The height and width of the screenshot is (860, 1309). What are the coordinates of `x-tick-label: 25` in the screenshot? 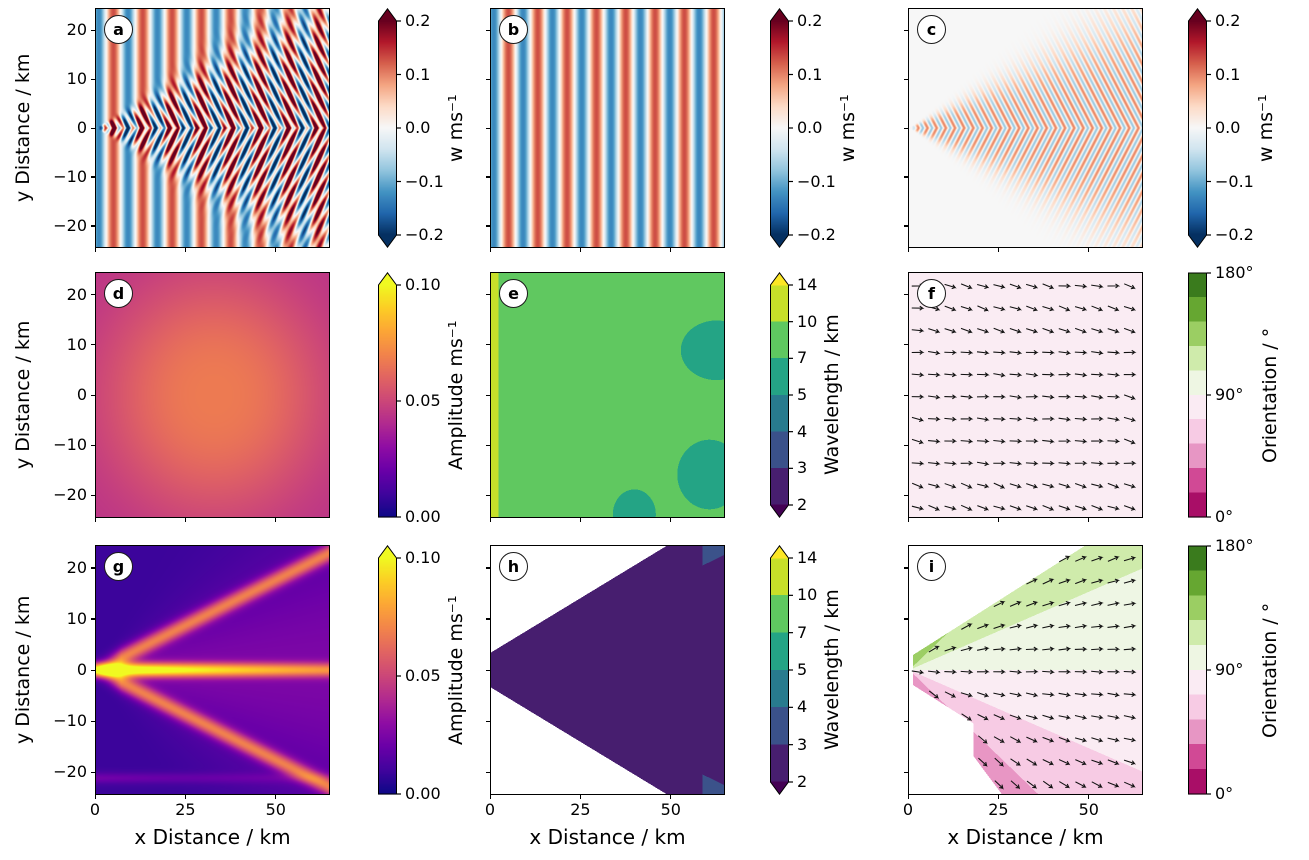 It's located at (580, 809).